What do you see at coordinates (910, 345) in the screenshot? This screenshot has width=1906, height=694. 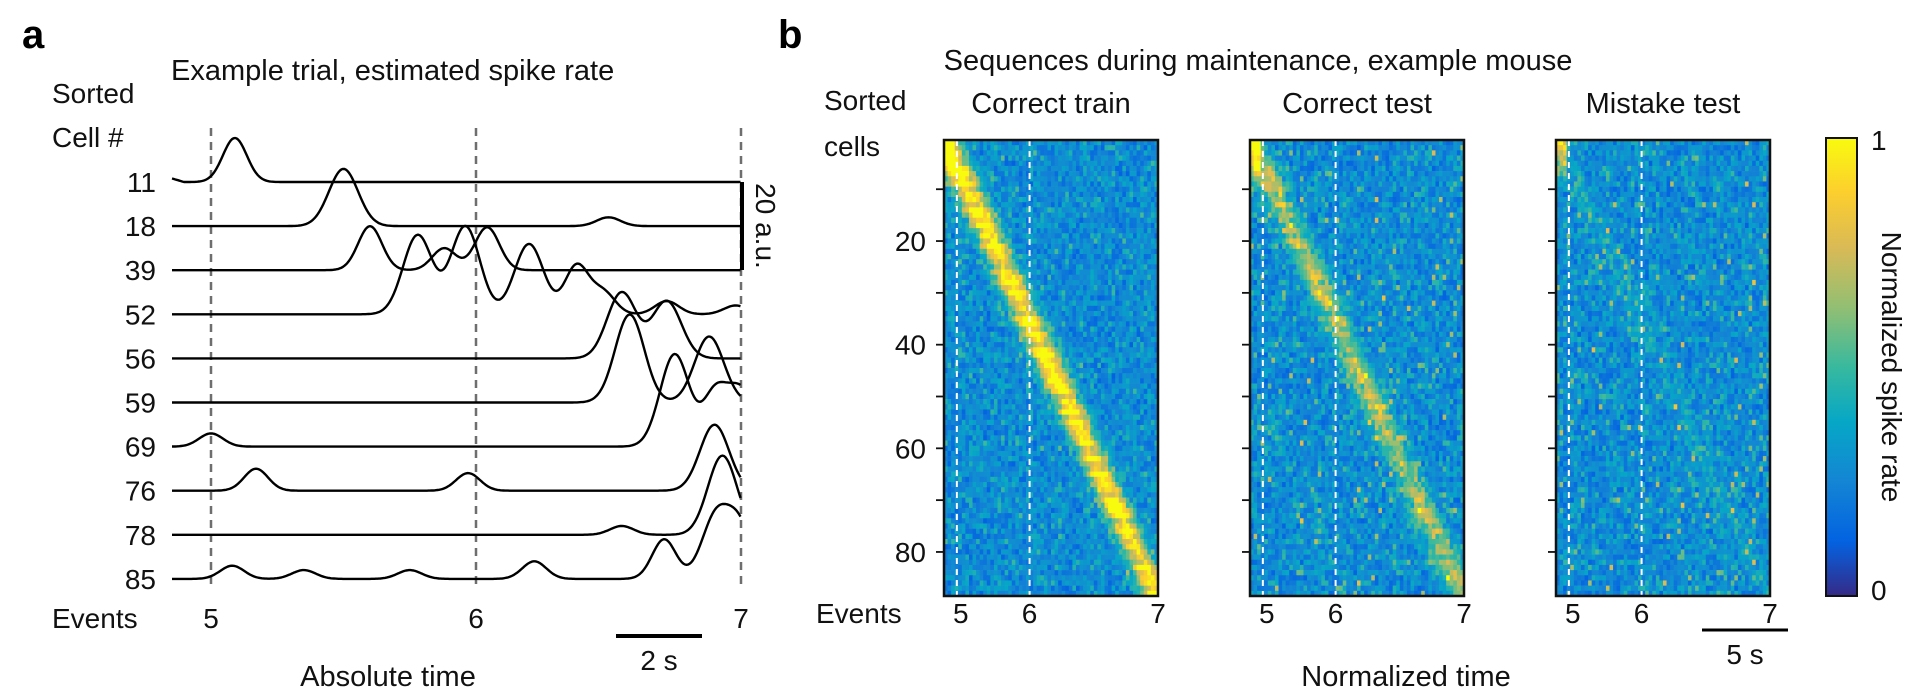 I see `y-tick-label-40: 40` at bounding box center [910, 345].